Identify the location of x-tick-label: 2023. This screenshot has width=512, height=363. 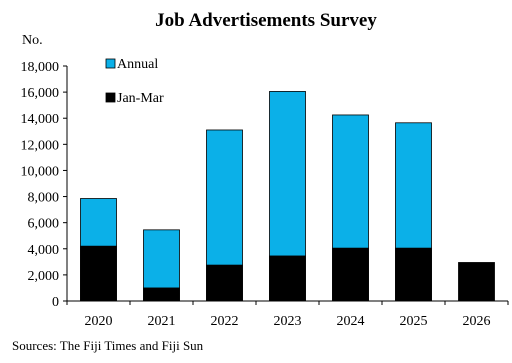
(288, 321).